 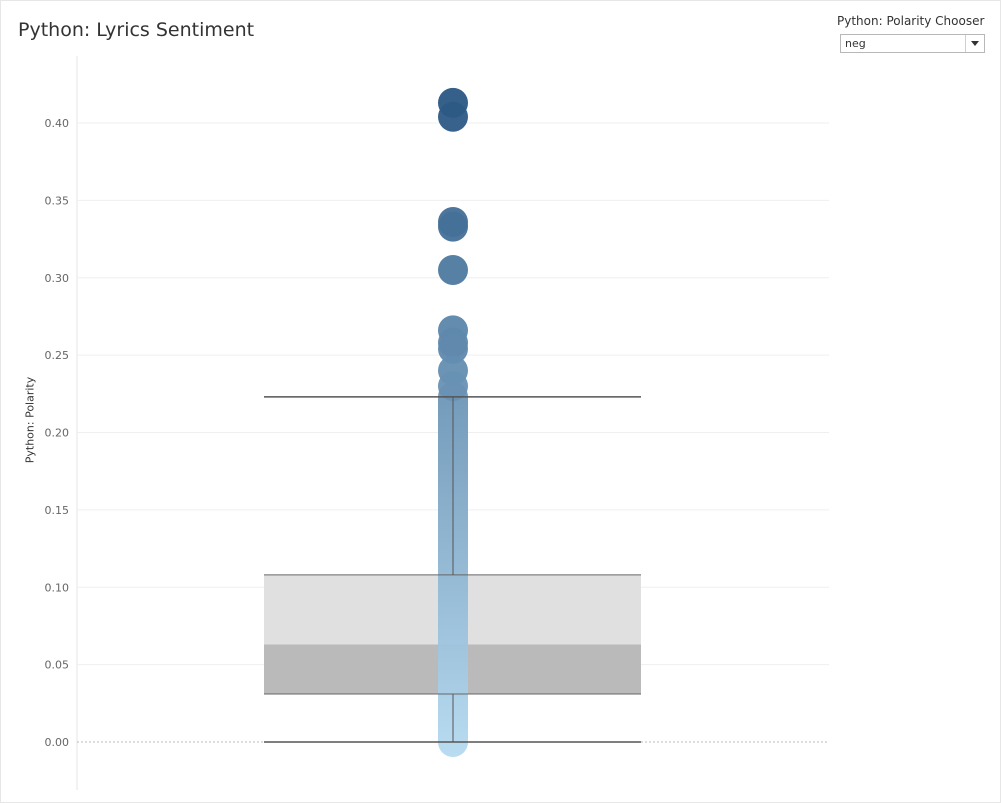 I want to click on polarity-chooser-dropdown: neg, so click(x=912, y=43).